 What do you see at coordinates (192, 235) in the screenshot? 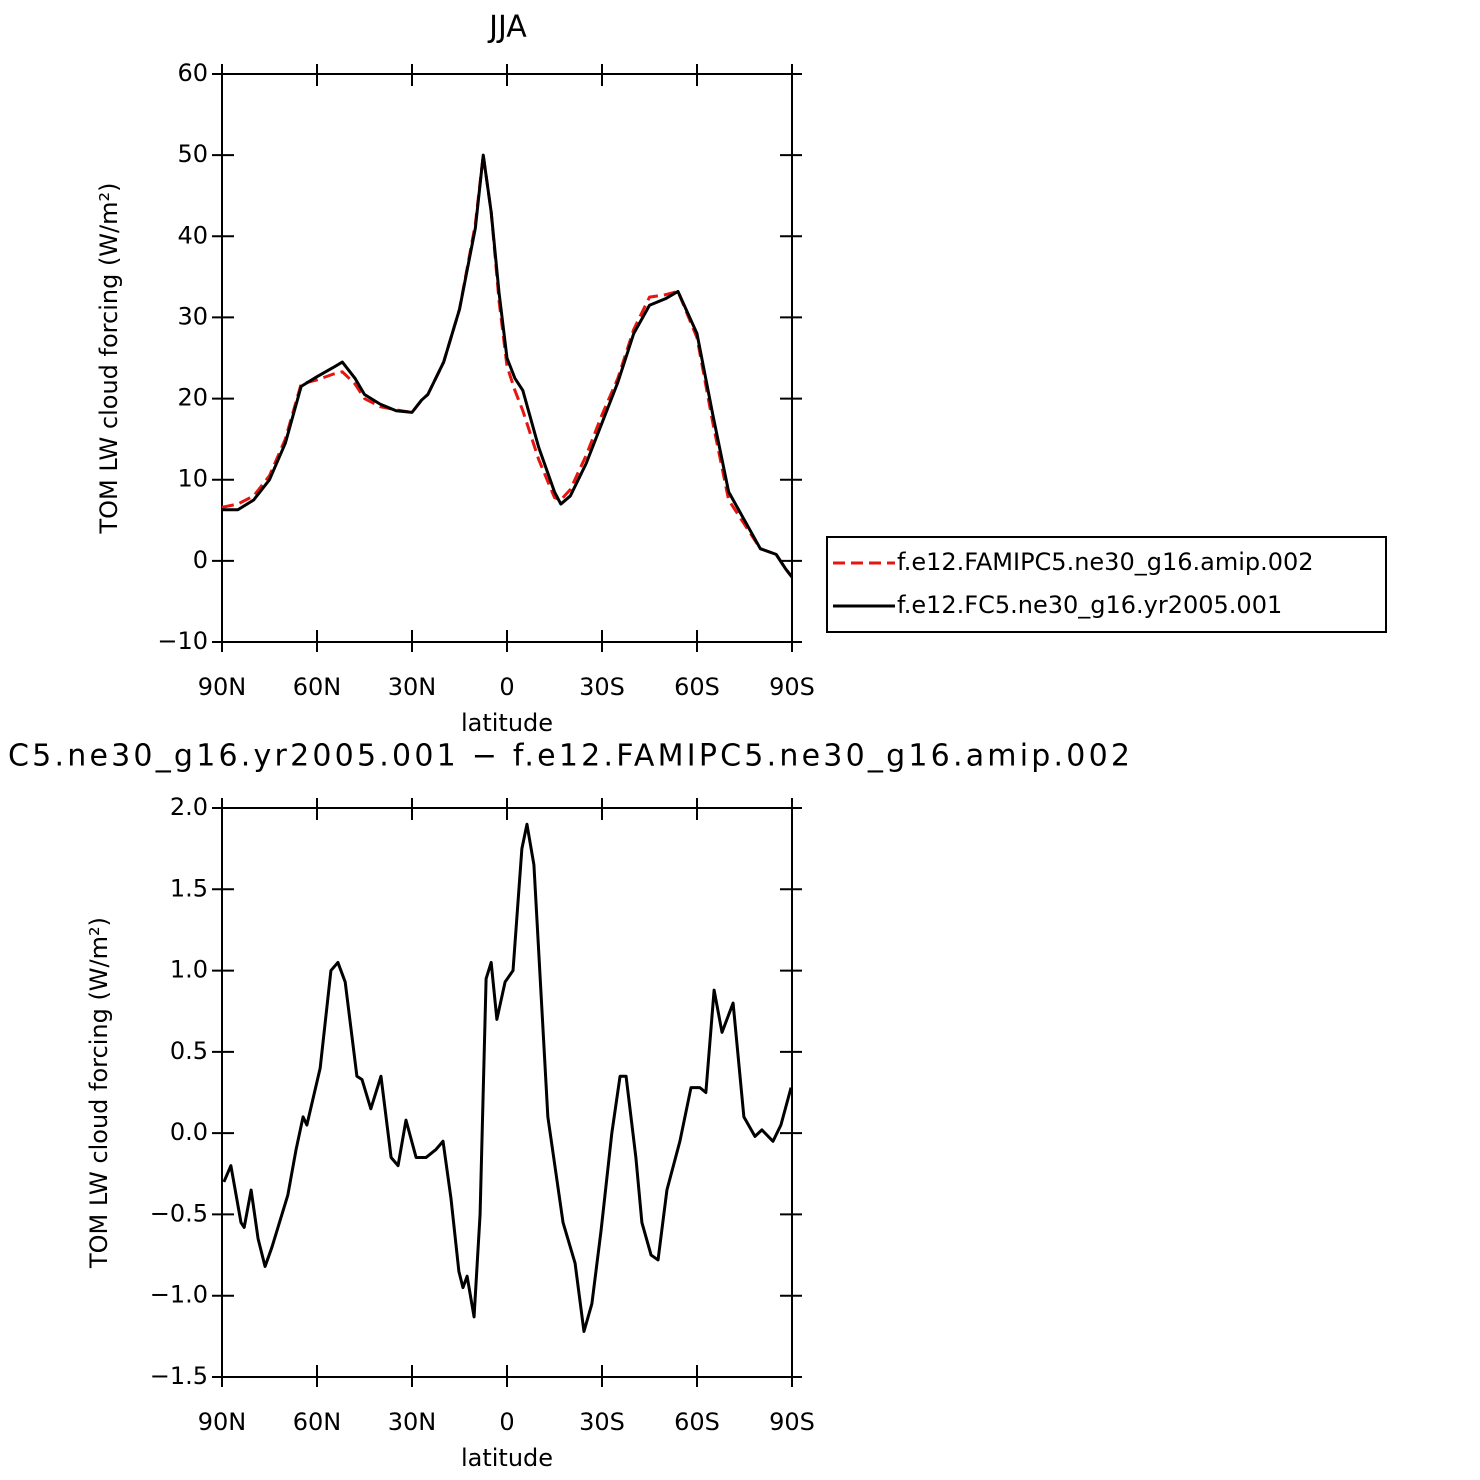
I see `y-tick-label: 40` at bounding box center [192, 235].